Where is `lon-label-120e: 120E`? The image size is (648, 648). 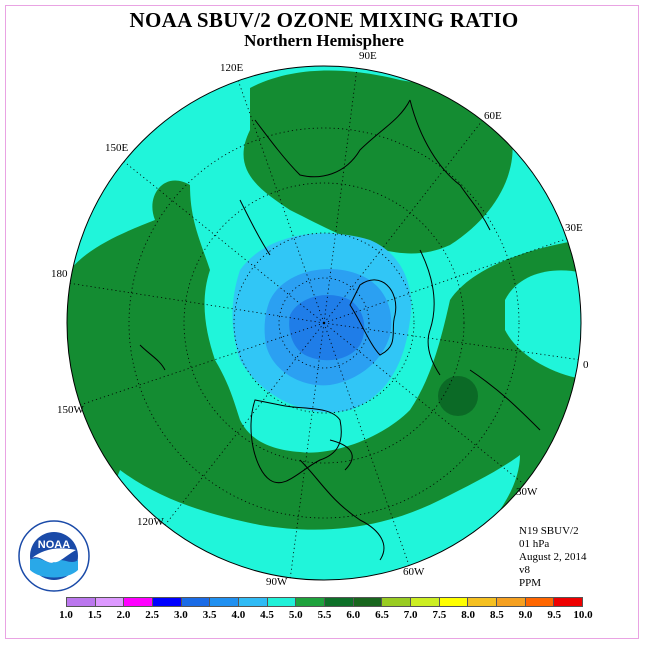 lon-label-120e: 120E is located at coordinates (232, 68).